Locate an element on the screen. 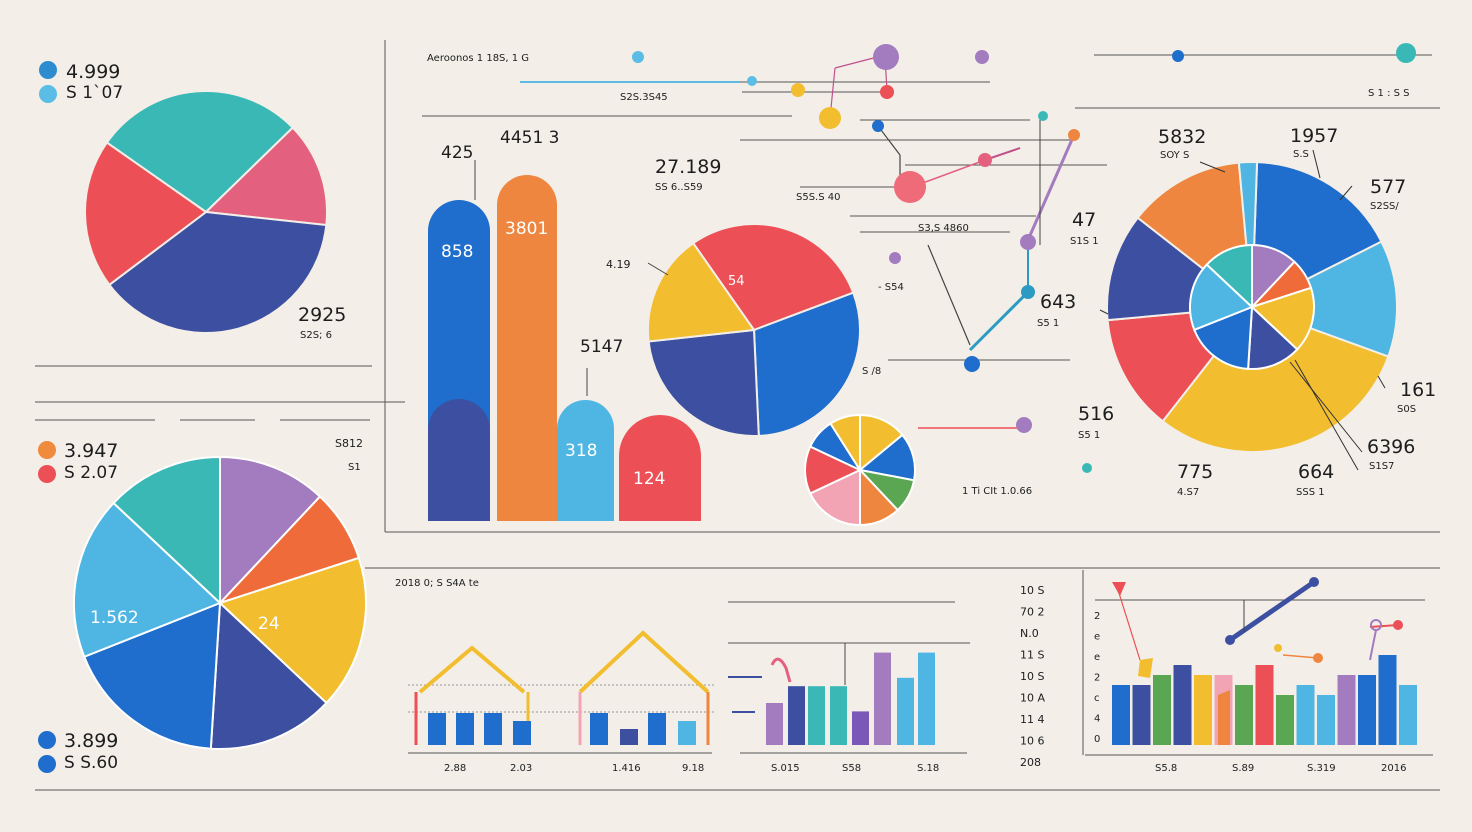 This screenshot has height=832, width=1472. bar-value-858: 858 is located at coordinates (457, 252).